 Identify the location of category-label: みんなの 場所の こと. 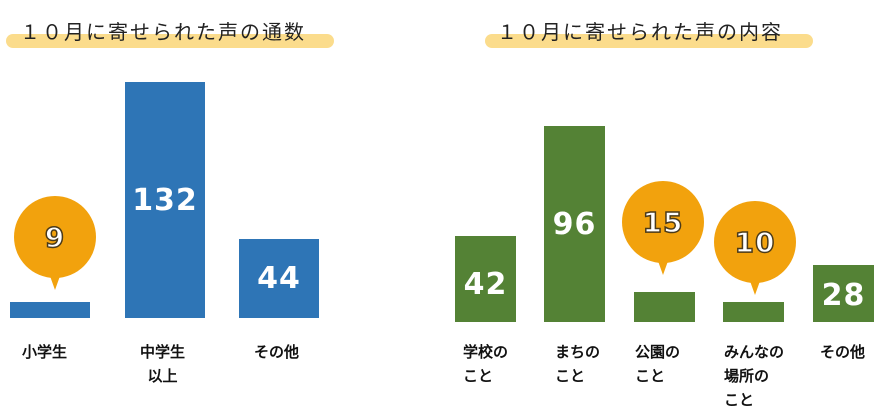
(754, 376).